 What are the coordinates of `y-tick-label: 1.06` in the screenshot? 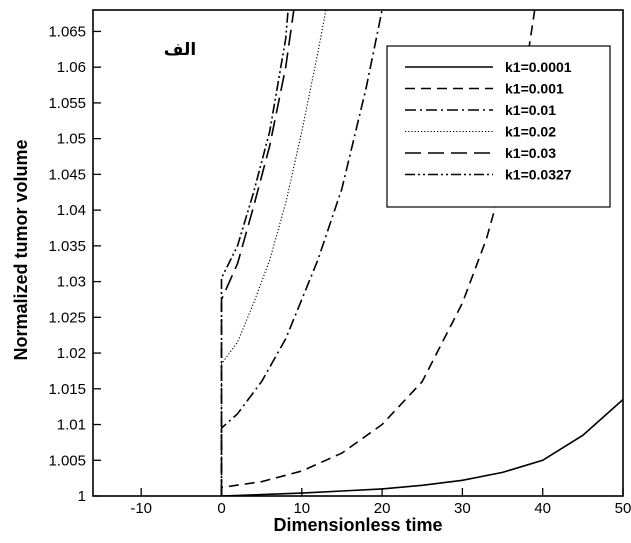 It's located at (71, 67).